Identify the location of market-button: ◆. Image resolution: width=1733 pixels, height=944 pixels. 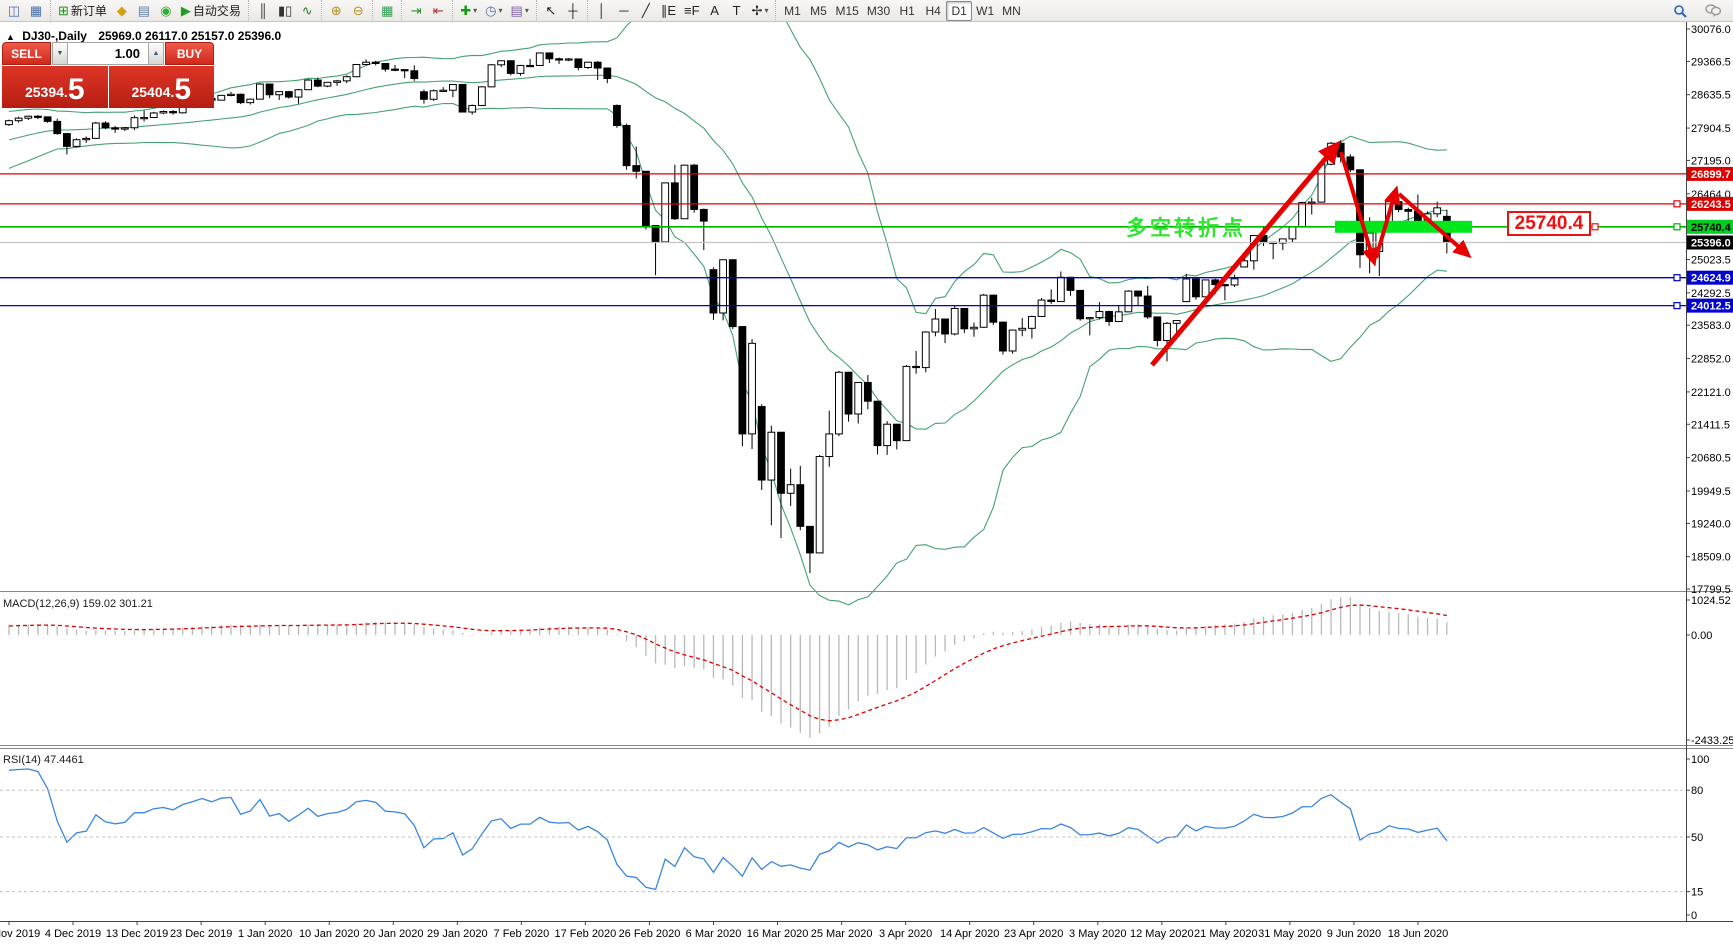
(122, 11).